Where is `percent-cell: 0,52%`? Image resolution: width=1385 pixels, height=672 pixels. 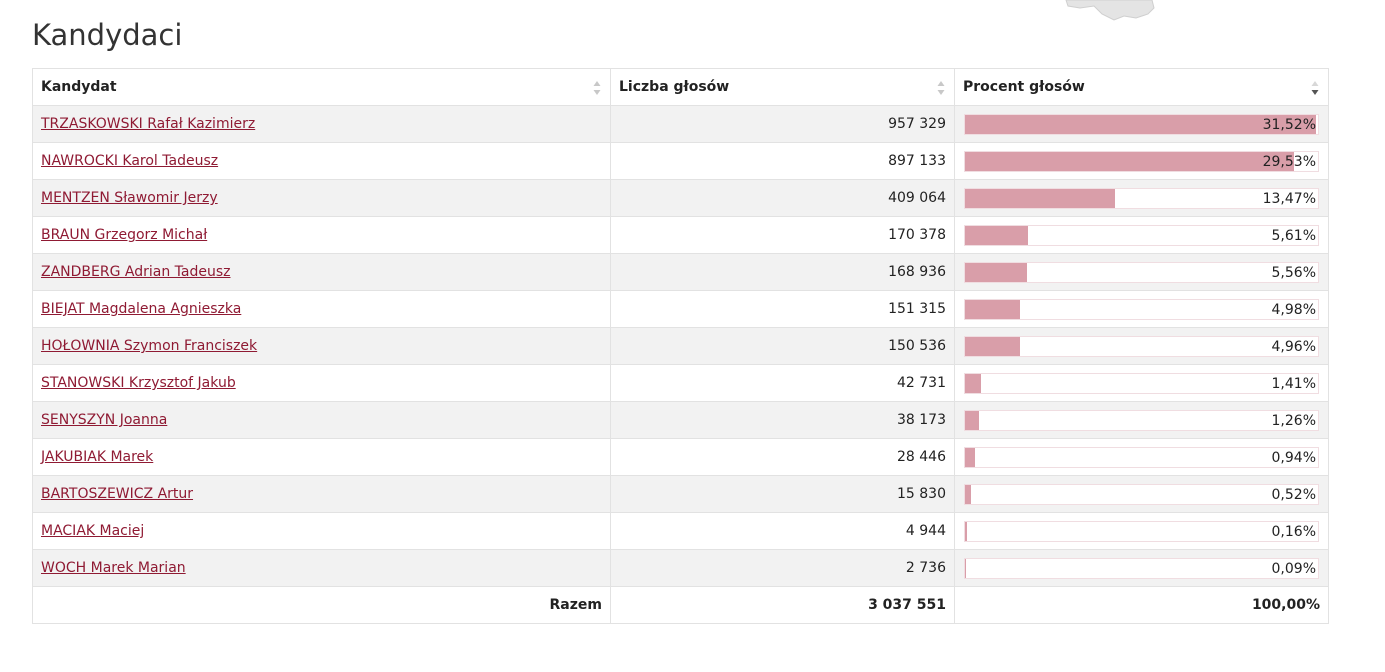 percent-cell: 0,52% is located at coordinates (1141, 494).